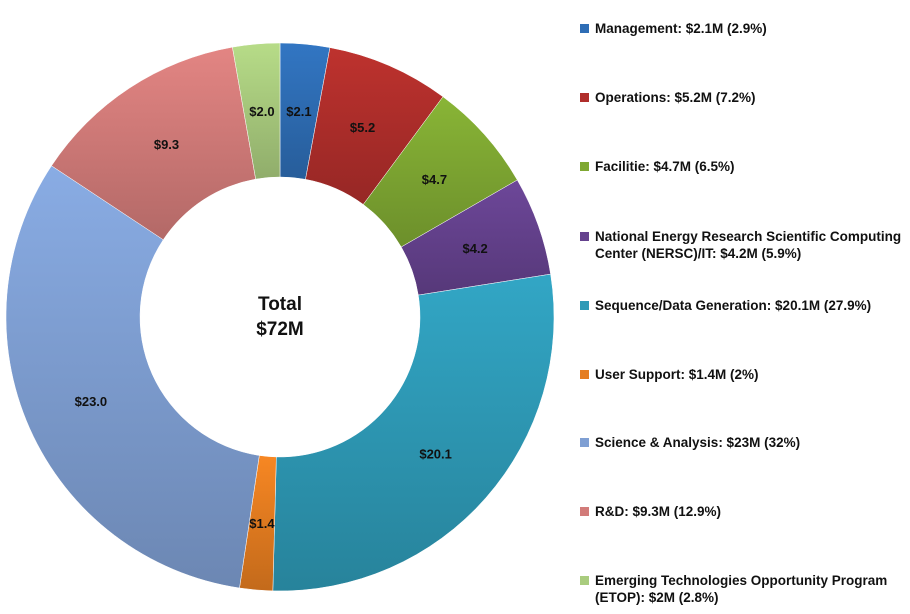 The image size is (910, 614). Describe the element at coordinates (298, 111) in the screenshot. I see `slice-label-0: $2.1` at that location.